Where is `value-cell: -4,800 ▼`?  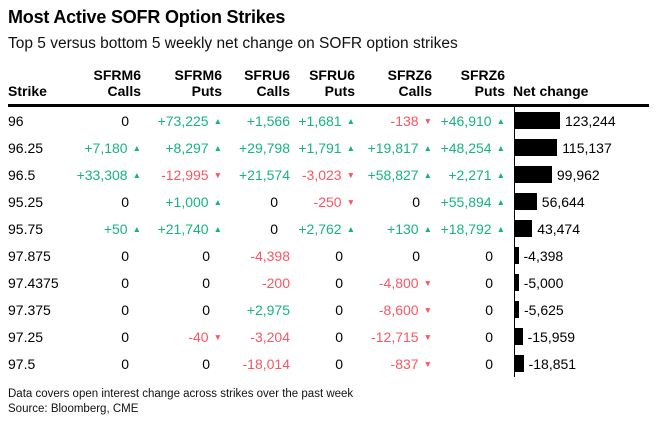
value-cell: -4,800 ▼ is located at coordinates (393, 283).